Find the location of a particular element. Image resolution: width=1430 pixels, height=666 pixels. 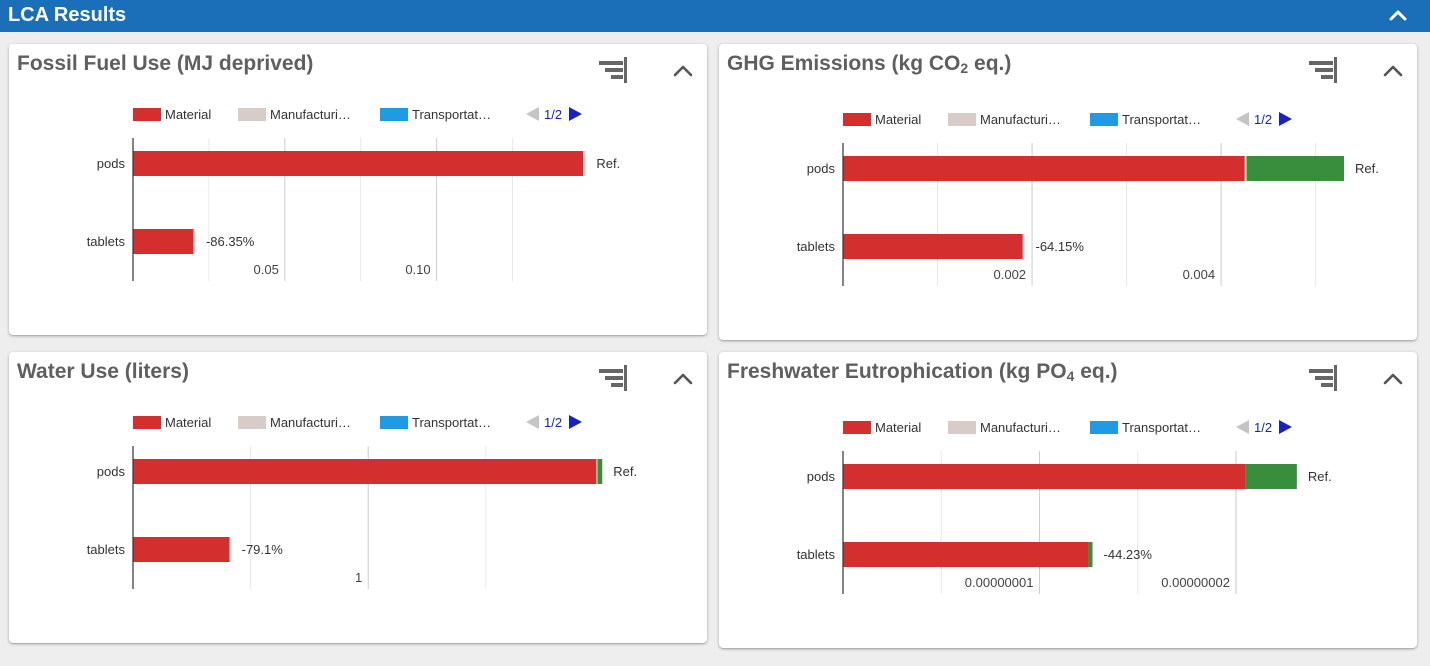

x-tick-label: 1 is located at coordinates (358, 577).